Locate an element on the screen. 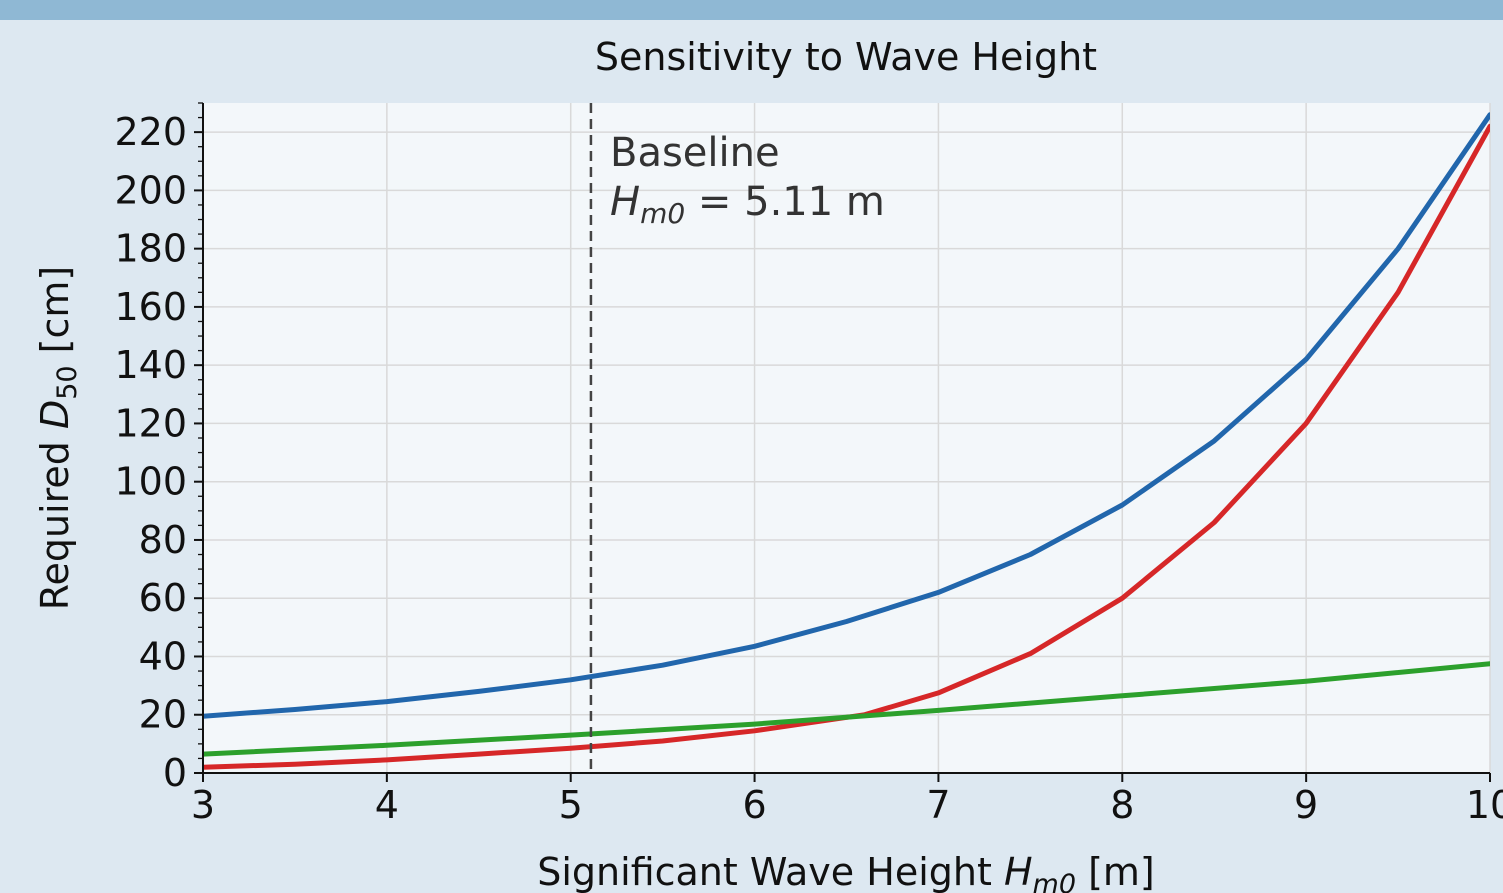 The height and width of the screenshot is (893, 1503). y-tick-label: 60 is located at coordinates (163, 598).